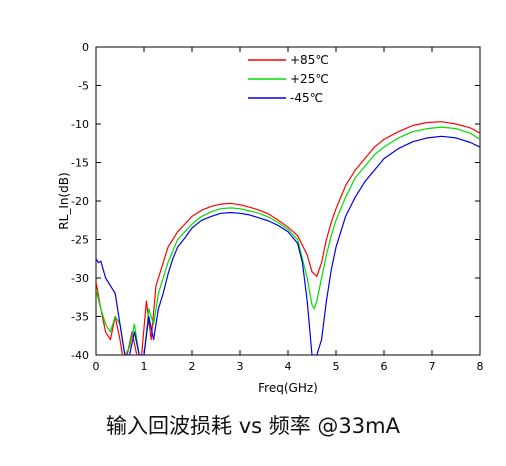 The image size is (506, 466). I want to click on x-tick-label: 8, so click(480, 366).